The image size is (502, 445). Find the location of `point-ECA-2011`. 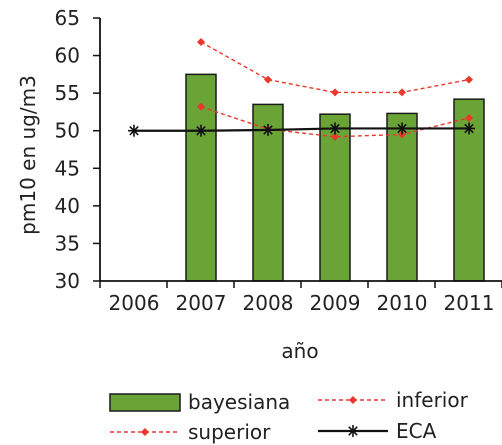

point-ECA-2011 is located at coordinates (469, 128).